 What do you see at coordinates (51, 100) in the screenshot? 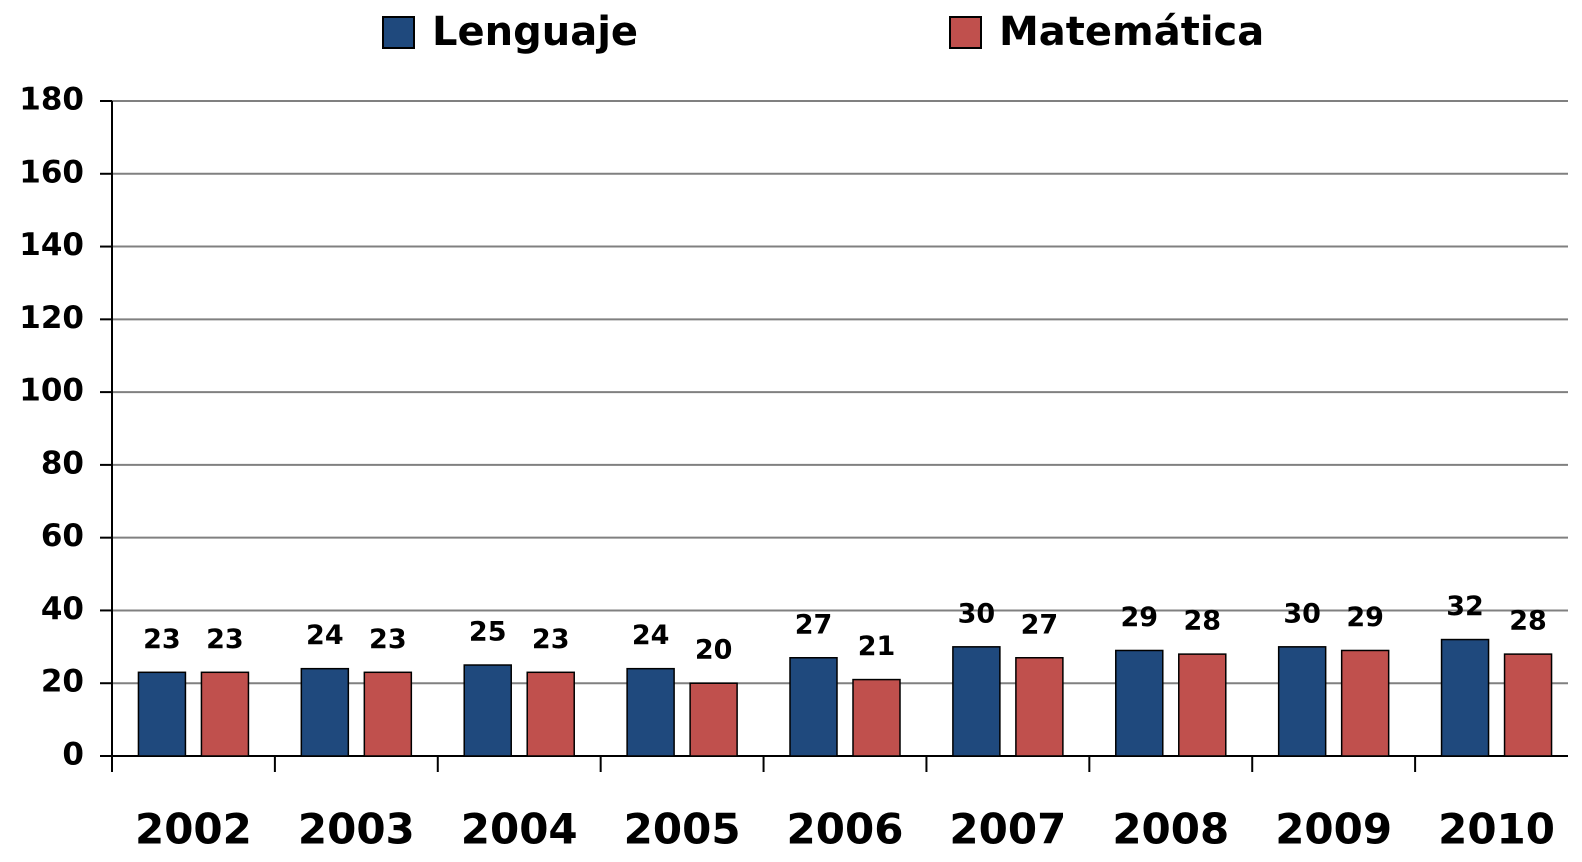
I see `y-tick-label: 180` at bounding box center [51, 100].